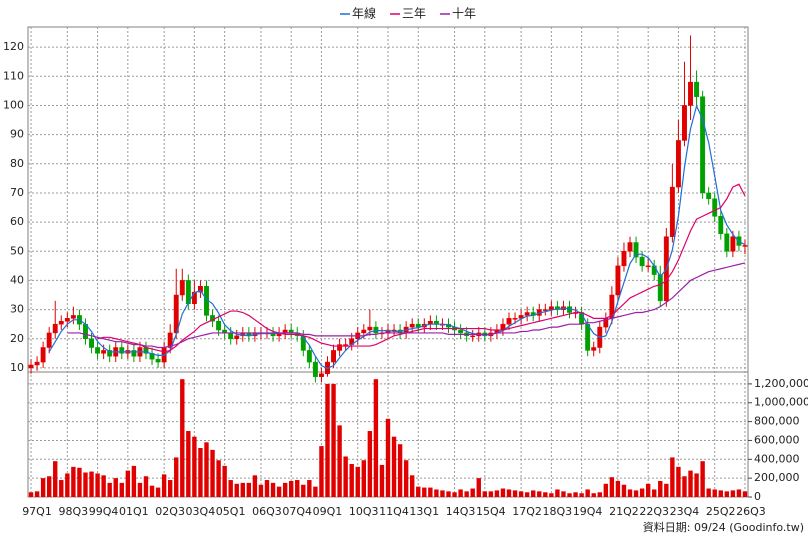 The image size is (808, 540). I want to click on x-tick-label: 99Q4, so click(104, 511).